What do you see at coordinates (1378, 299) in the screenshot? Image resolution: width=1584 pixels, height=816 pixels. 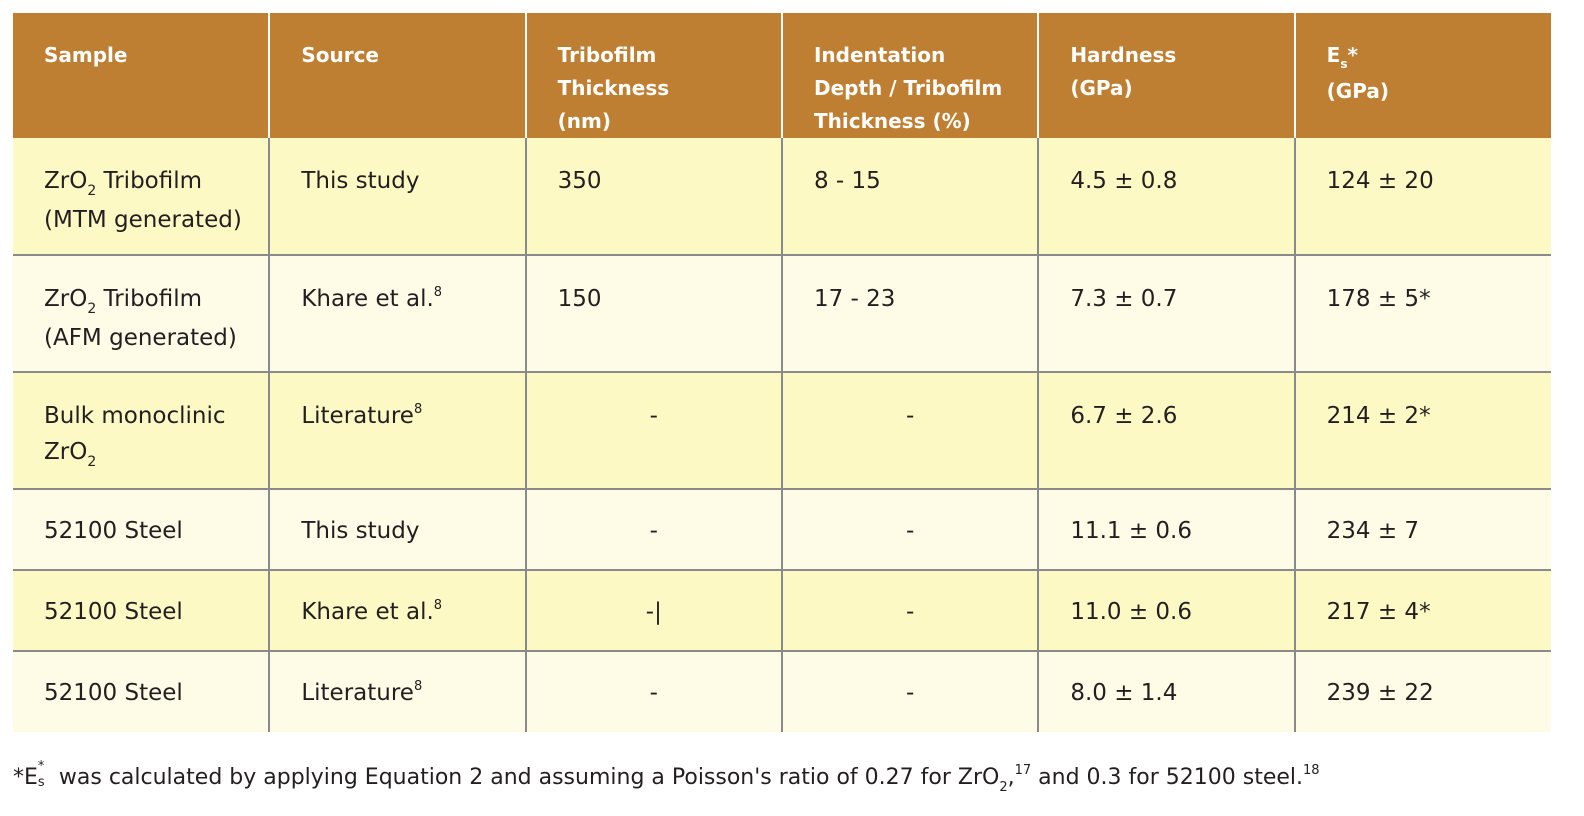 I see `es-value: 178 ± 5*` at bounding box center [1378, 299].